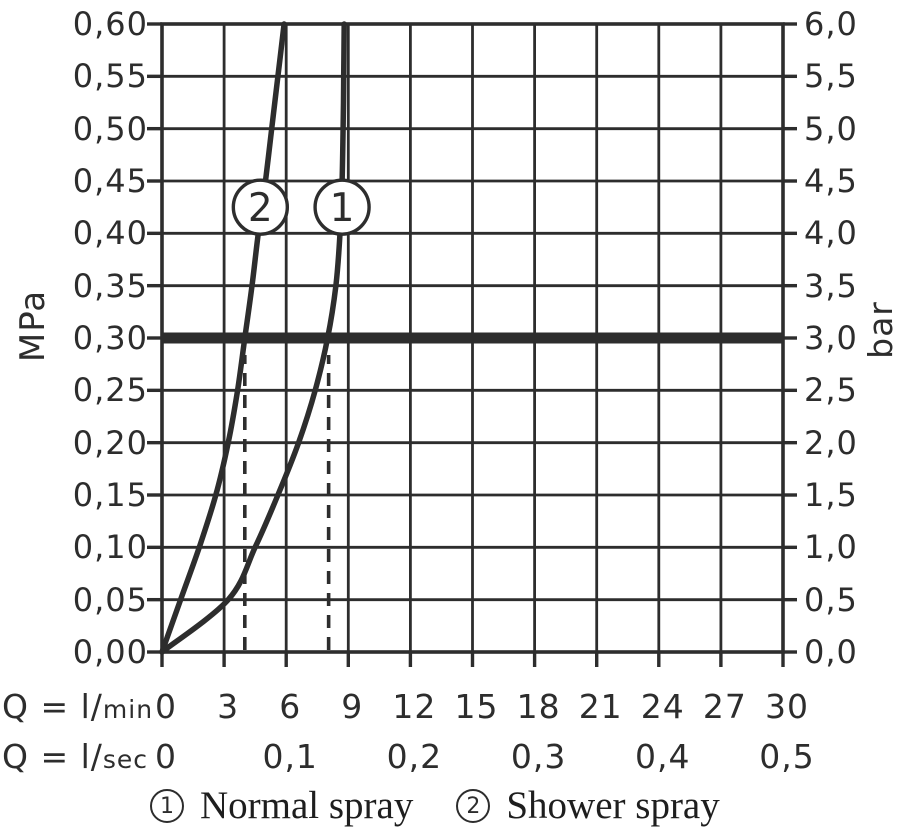 Image resolution: width=904 pixels, height=840 pixels. I want to click on legend: 1 Normal spray 2 Shower spray, so click(435, 806).